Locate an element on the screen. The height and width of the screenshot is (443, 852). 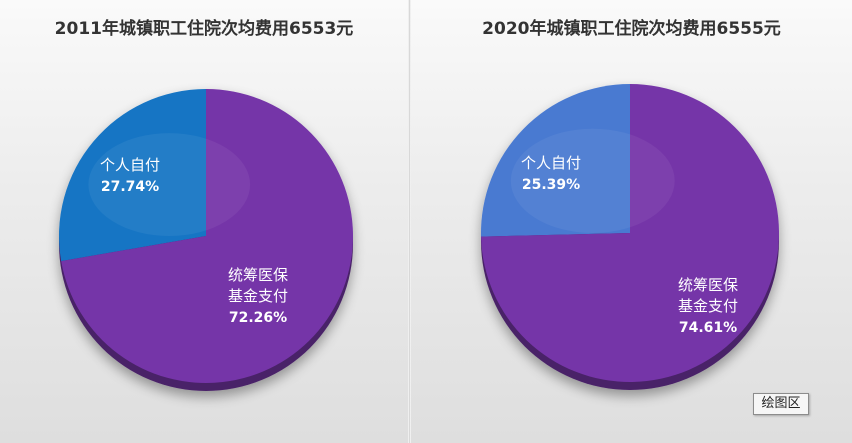
slice-label-1-0: 个人自付 25.39% is located at coordinates (551, 173).